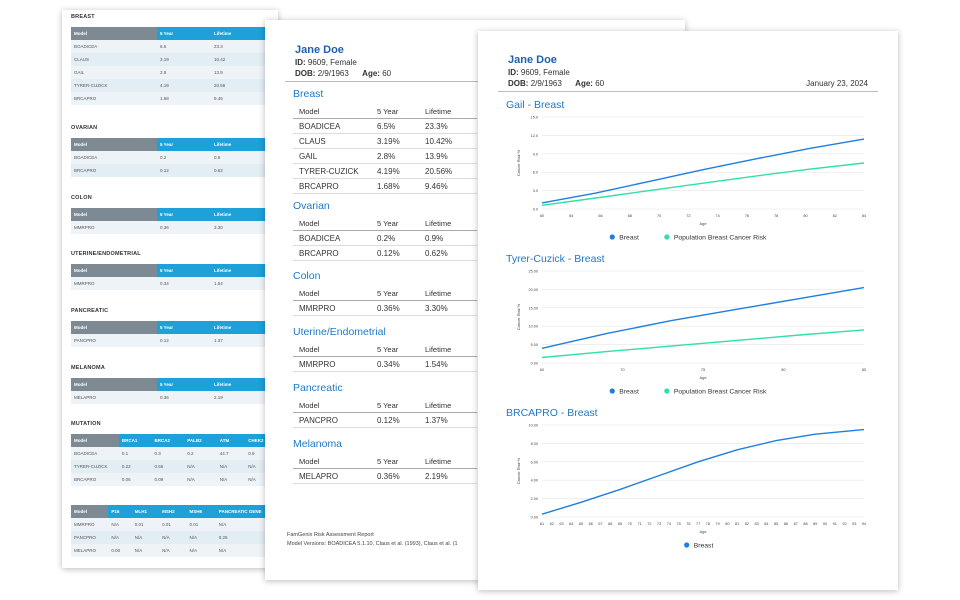  Describe the element at coordinates (308, 94) in the screenshot. I see `section-title: Breast` at that location.